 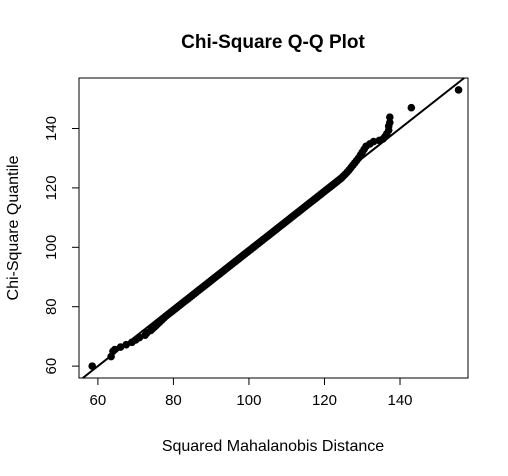 What do you see at coordinates (173, 400) in the screenshot?
I see `x-tick-label: 80` at bounding box center [173, 400].